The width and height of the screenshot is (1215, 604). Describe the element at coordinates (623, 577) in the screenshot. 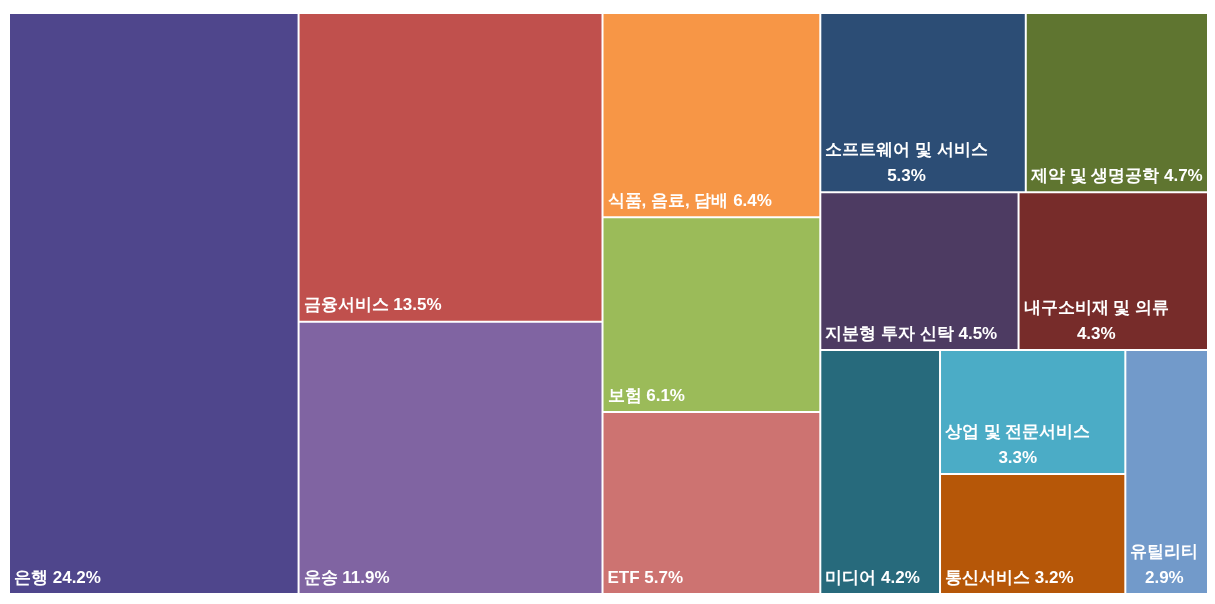

I see `category-label: ETF` at that location.